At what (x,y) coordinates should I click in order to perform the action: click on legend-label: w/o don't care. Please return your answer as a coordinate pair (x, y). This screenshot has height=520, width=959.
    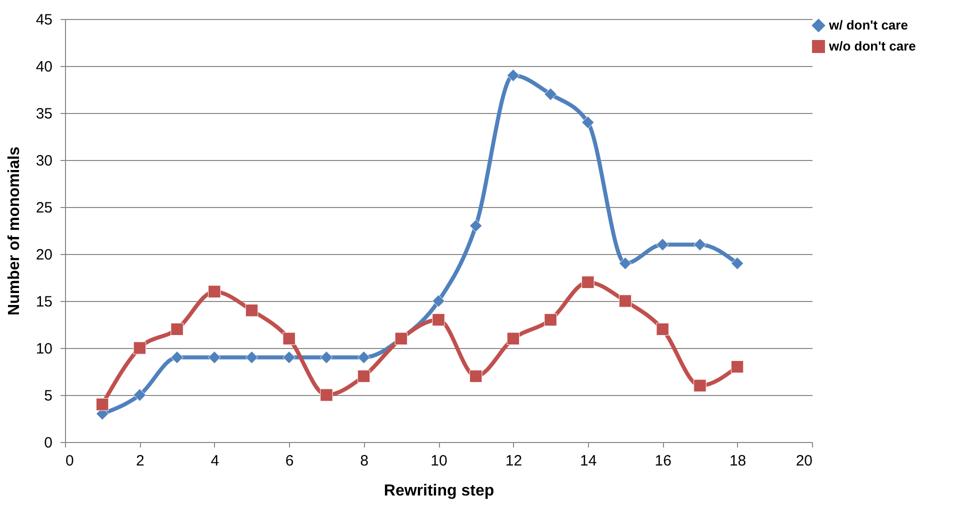
    Looking at the image, I should click on (872, 46).